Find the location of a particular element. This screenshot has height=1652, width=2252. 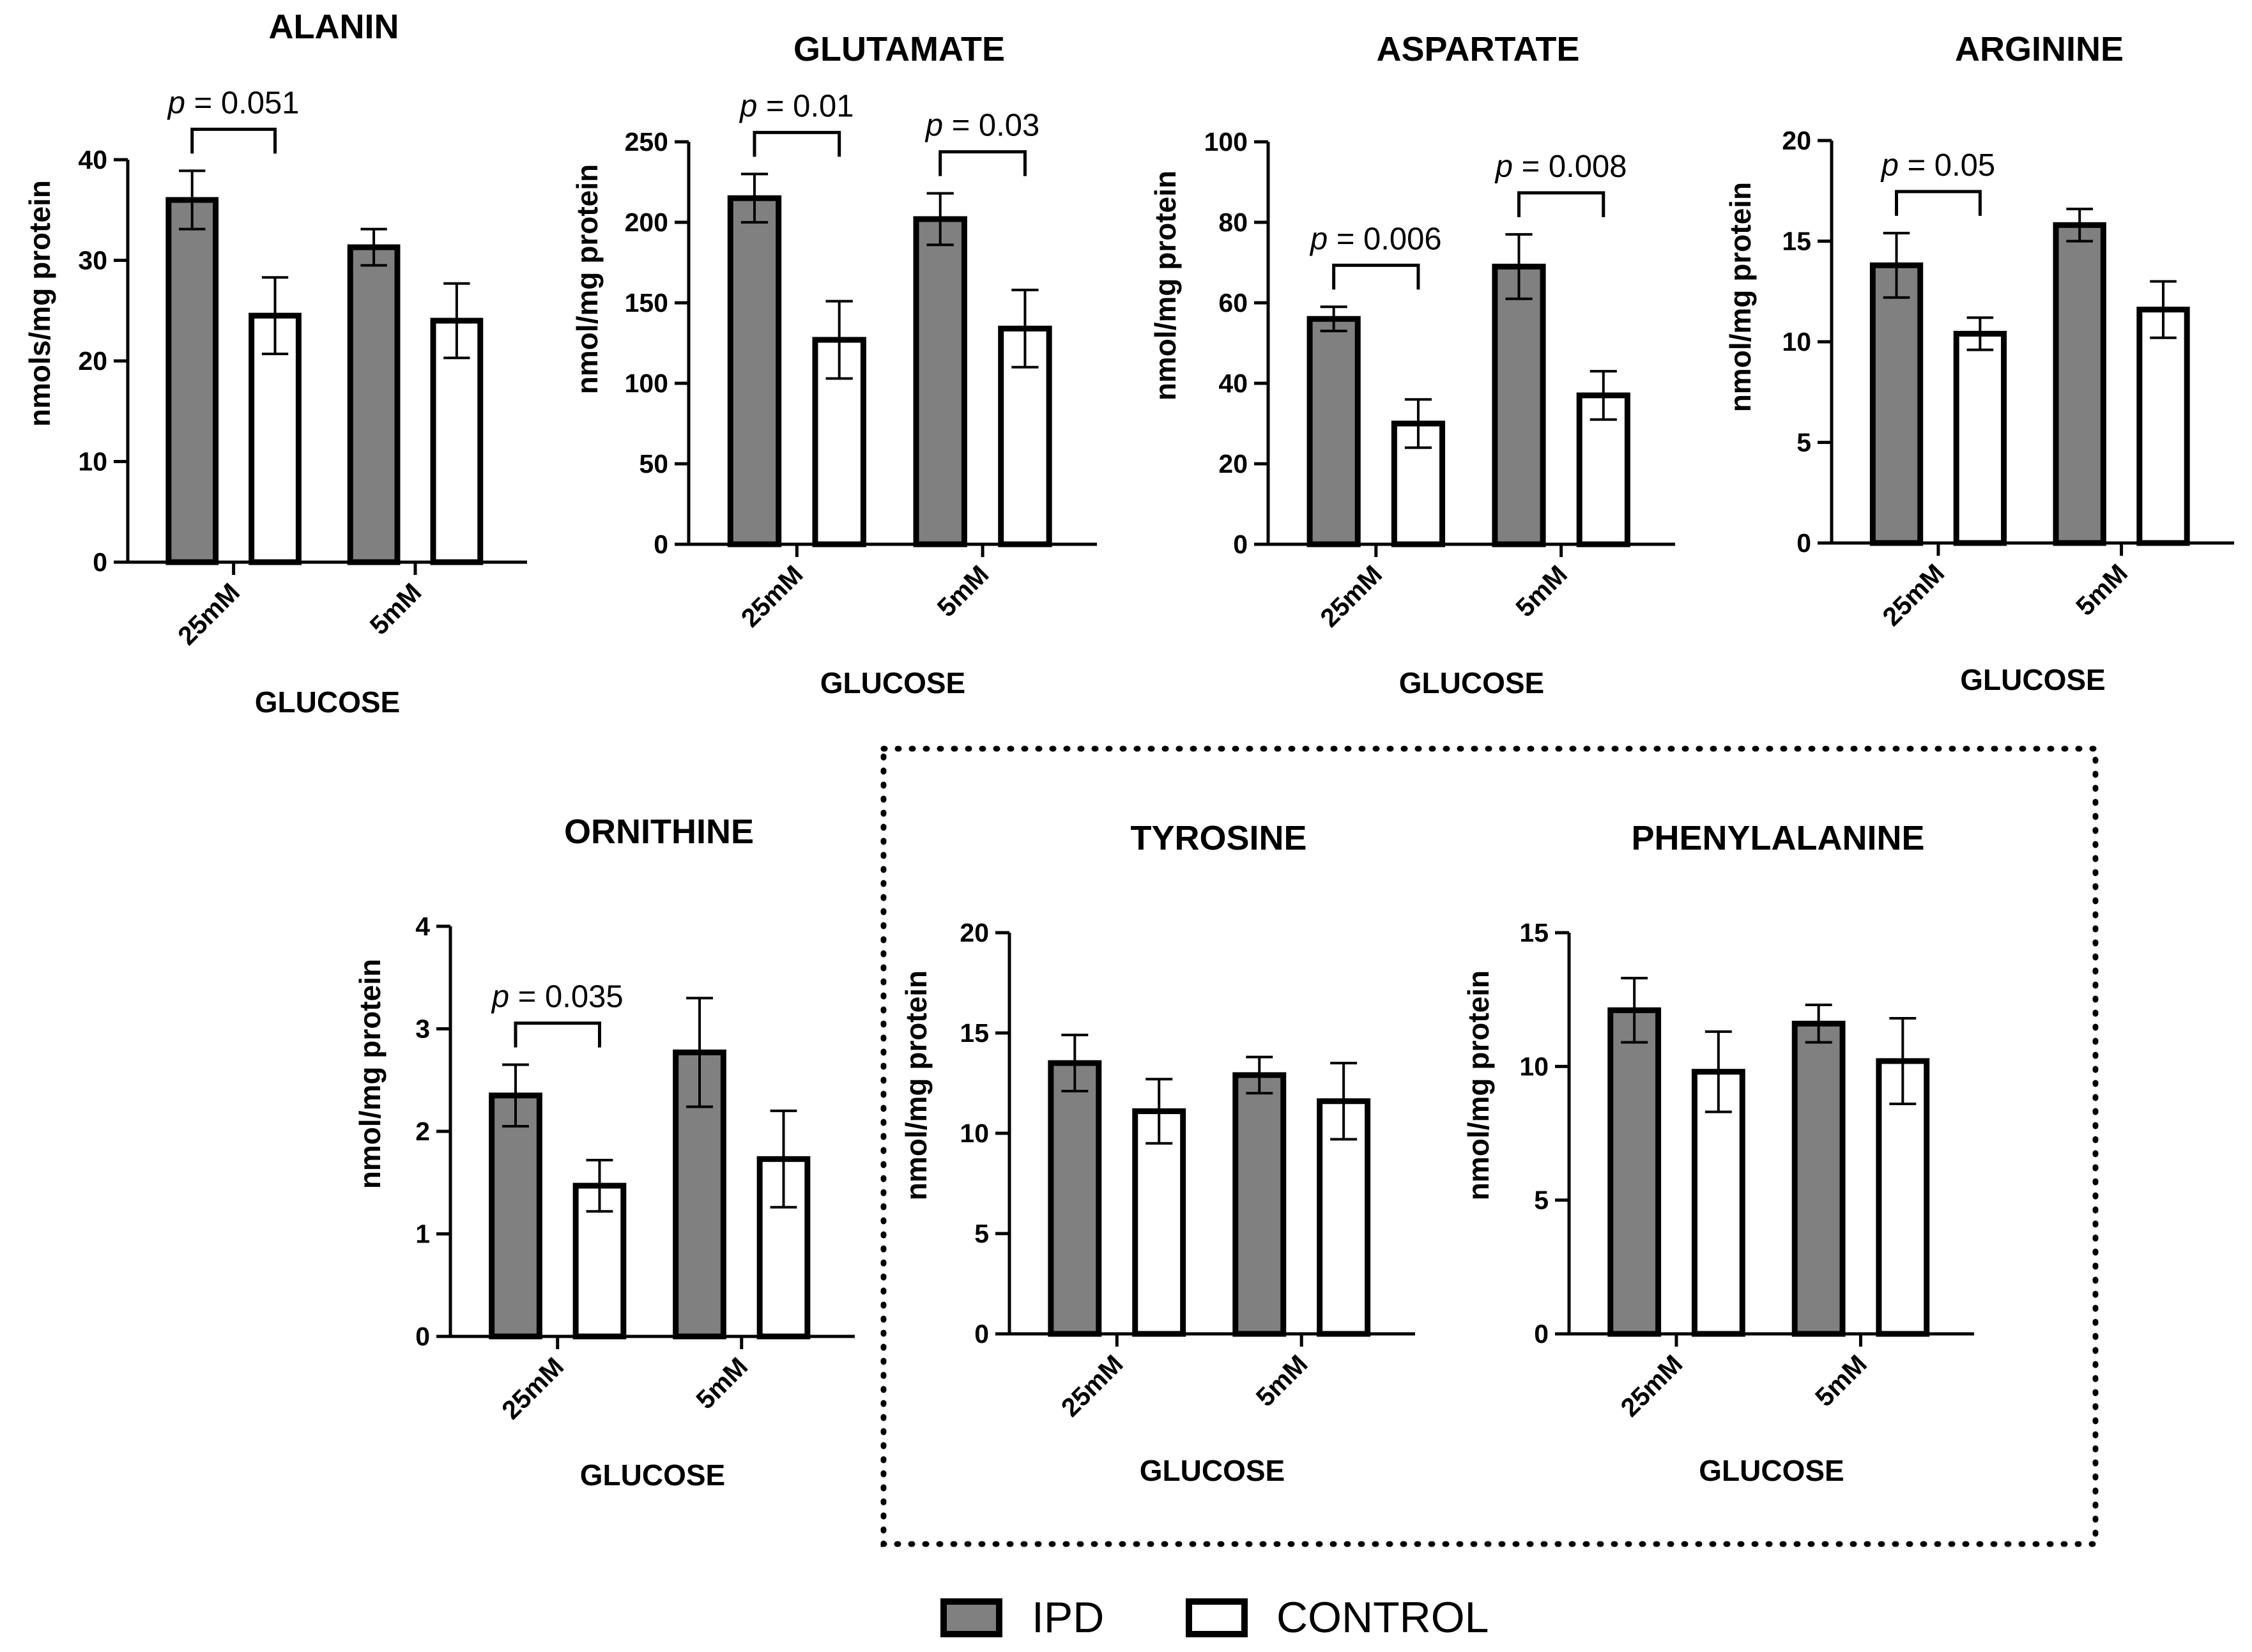

y-tick-label: 250 is located at coordinates (646, 142).